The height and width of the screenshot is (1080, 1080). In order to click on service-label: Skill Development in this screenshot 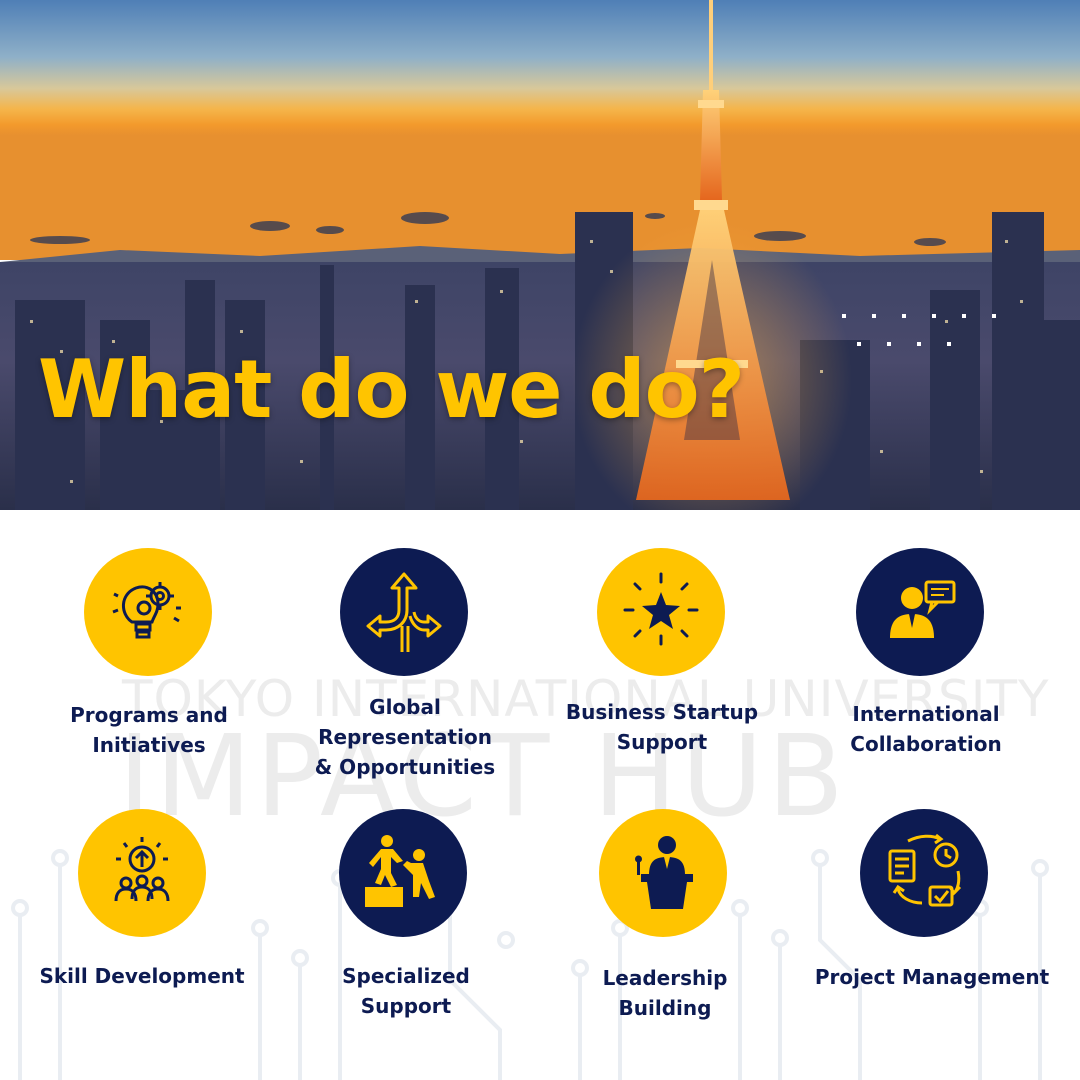, I will do `click(142, 976)`.